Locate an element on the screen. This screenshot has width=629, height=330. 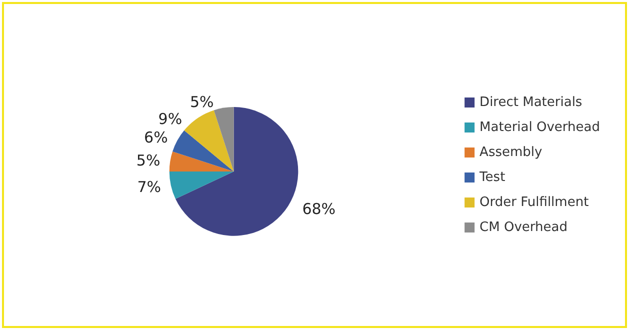
legend-label: Assembly is located at coordinates (511, 152).